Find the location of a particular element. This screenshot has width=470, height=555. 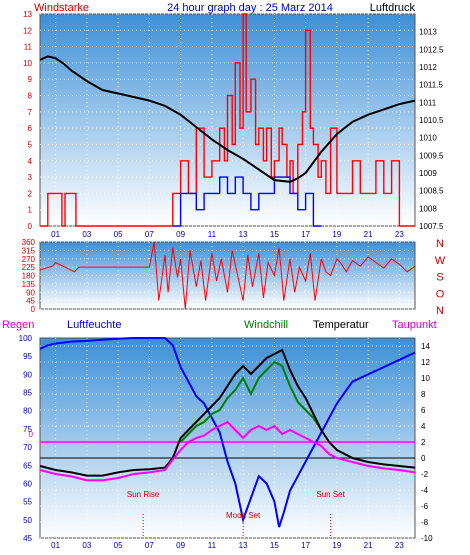

label-windchill: Windchill is located at coordinates (266, 325).